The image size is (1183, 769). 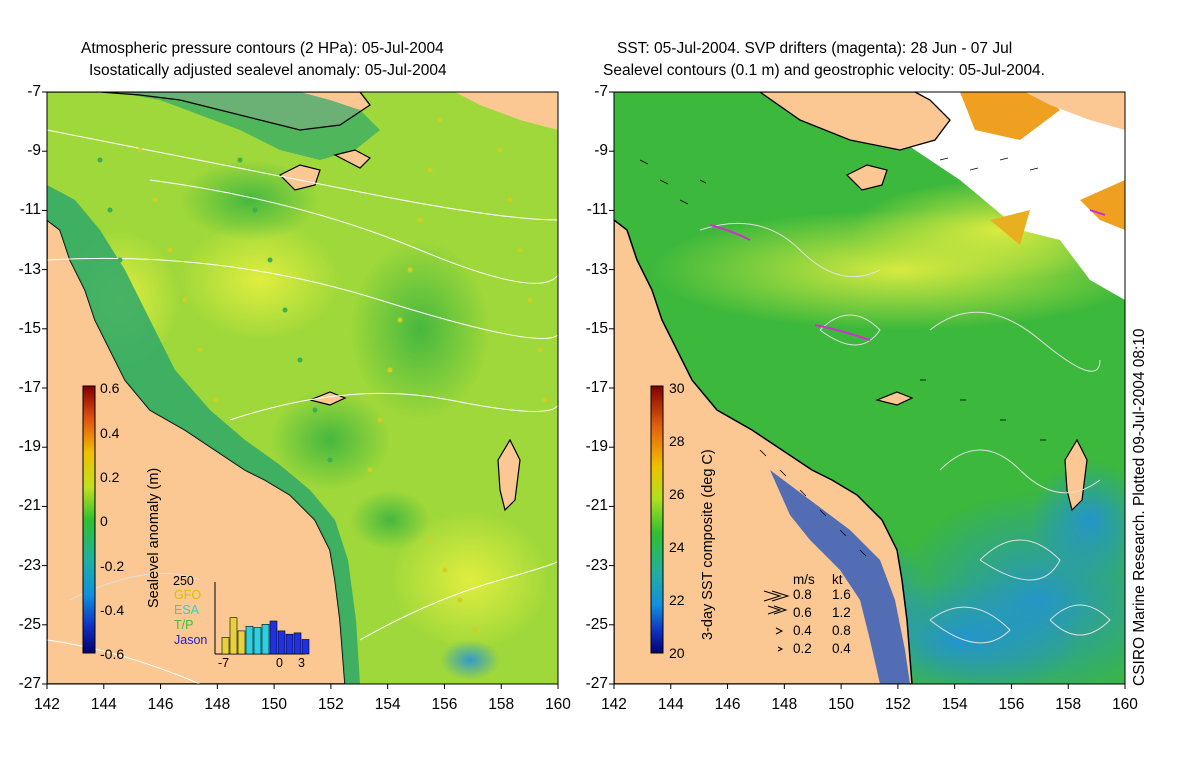 I want to click on velocity-legend-ms: 0.2, so click(x=802, y=648).